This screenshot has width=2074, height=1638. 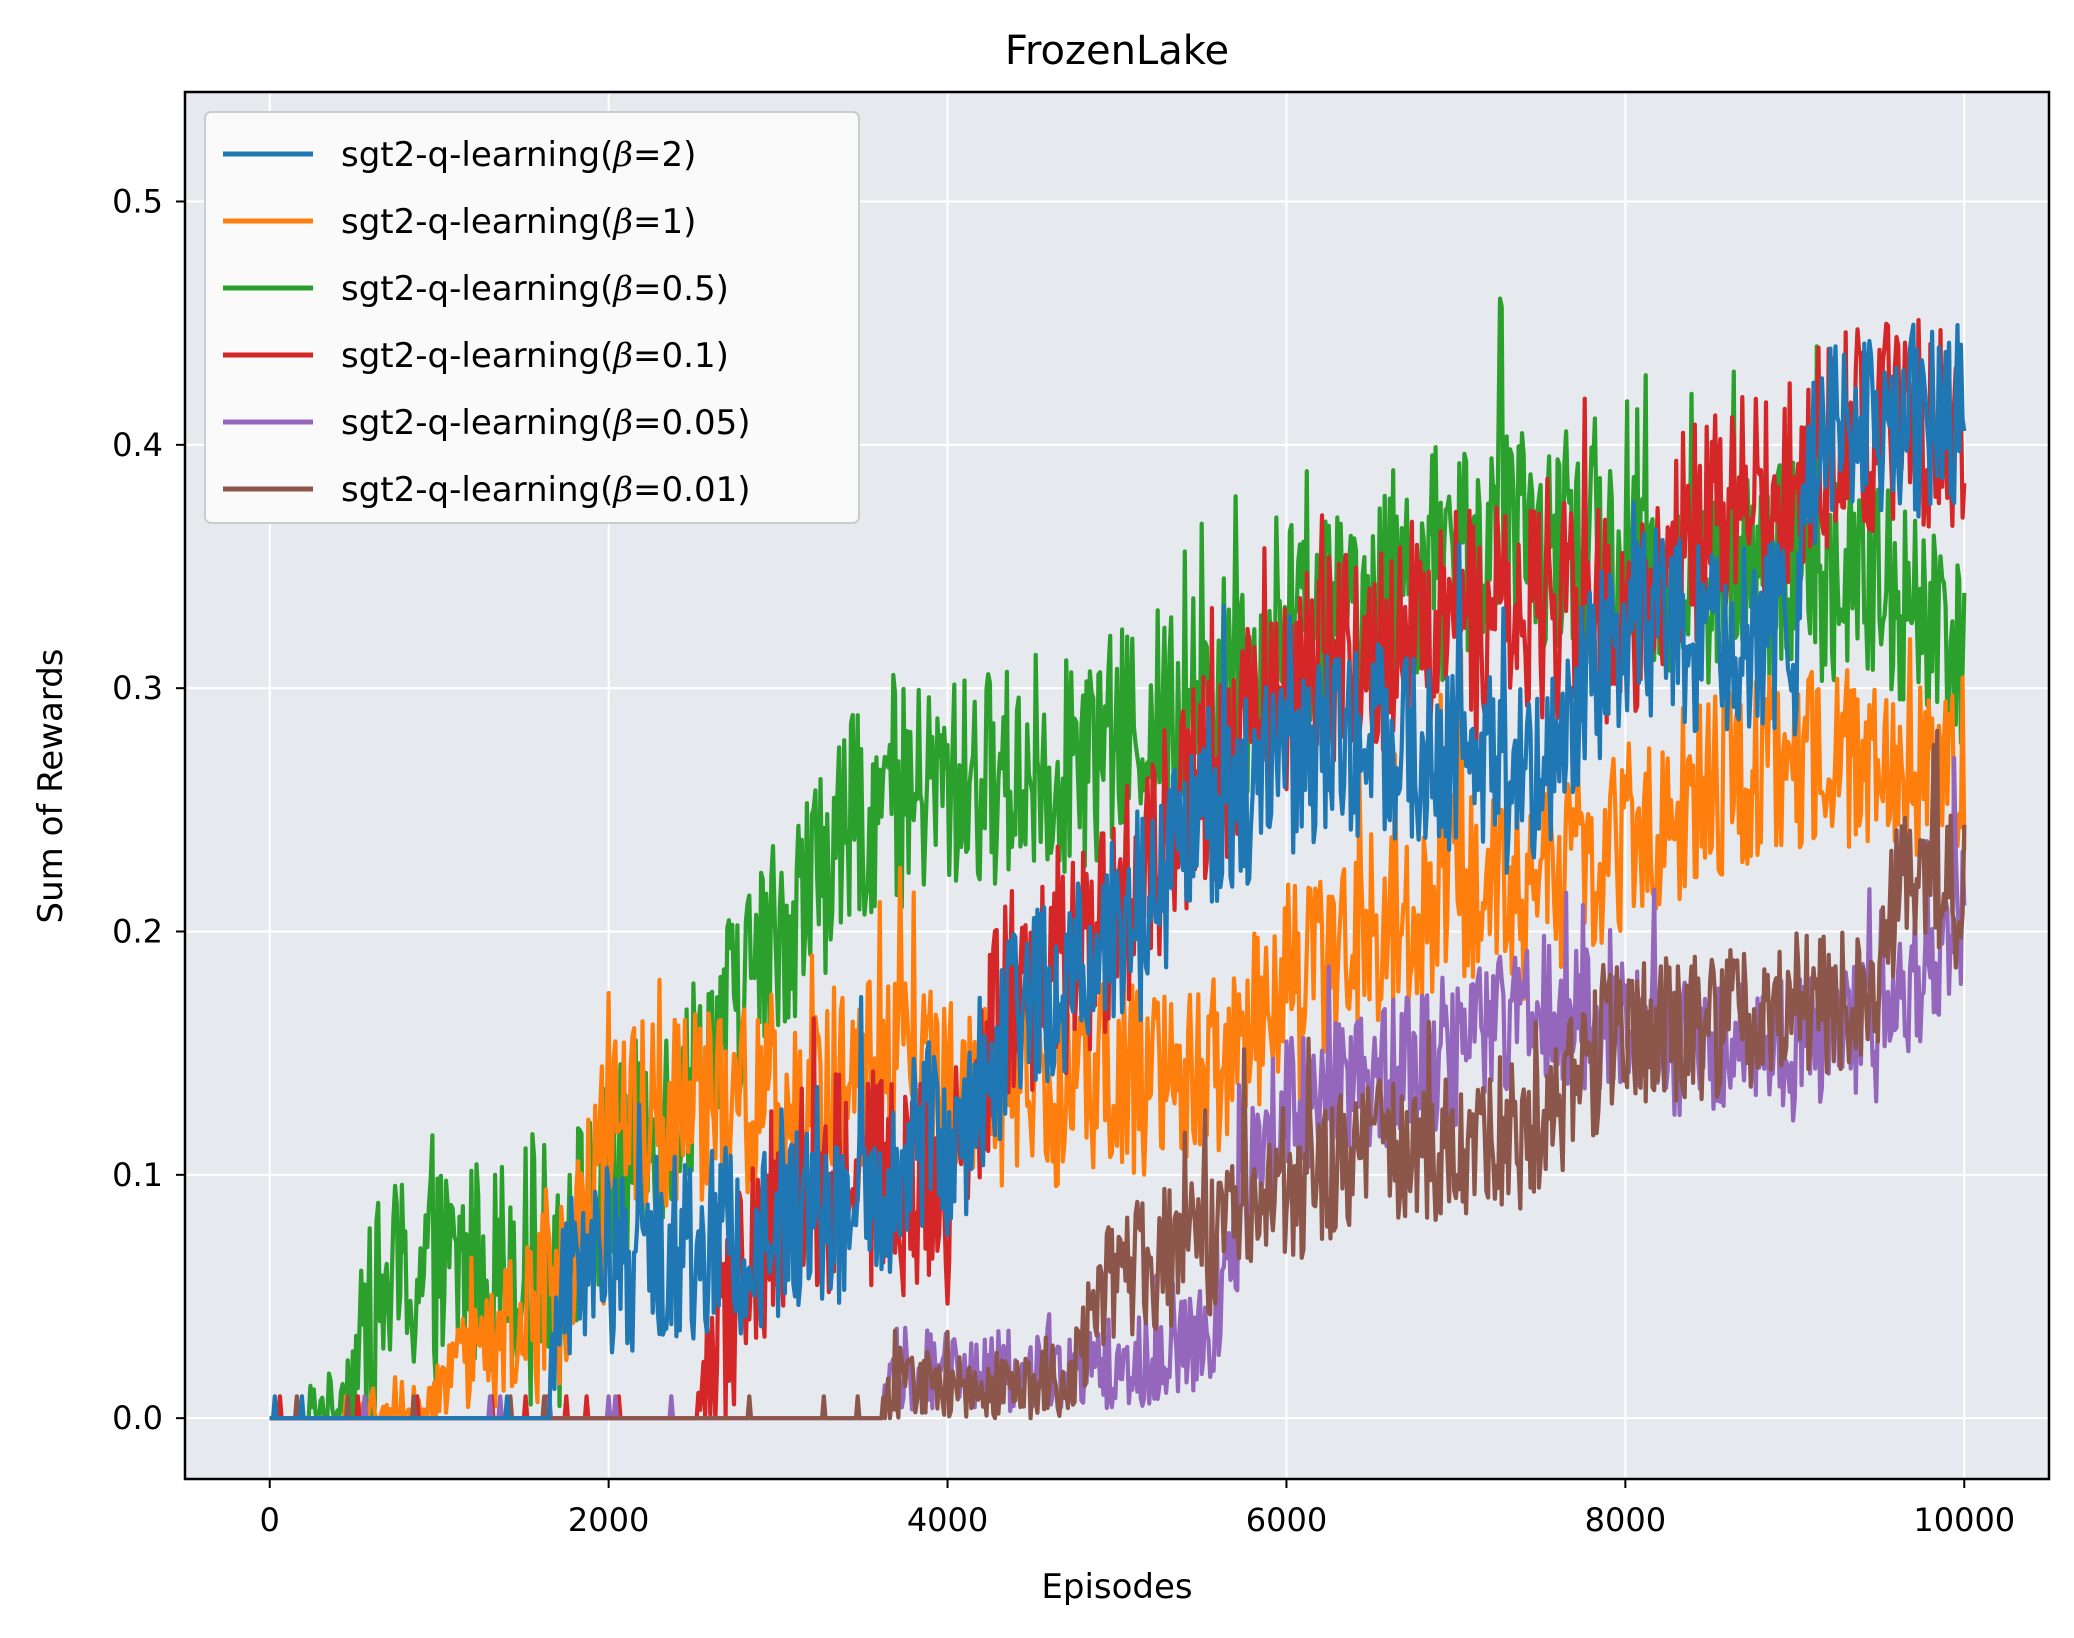 What do you see at coordinates (1286, 1520) in the screenshot?
I see `x-tick-label: 6000` at bounding box center [1286, 1520].